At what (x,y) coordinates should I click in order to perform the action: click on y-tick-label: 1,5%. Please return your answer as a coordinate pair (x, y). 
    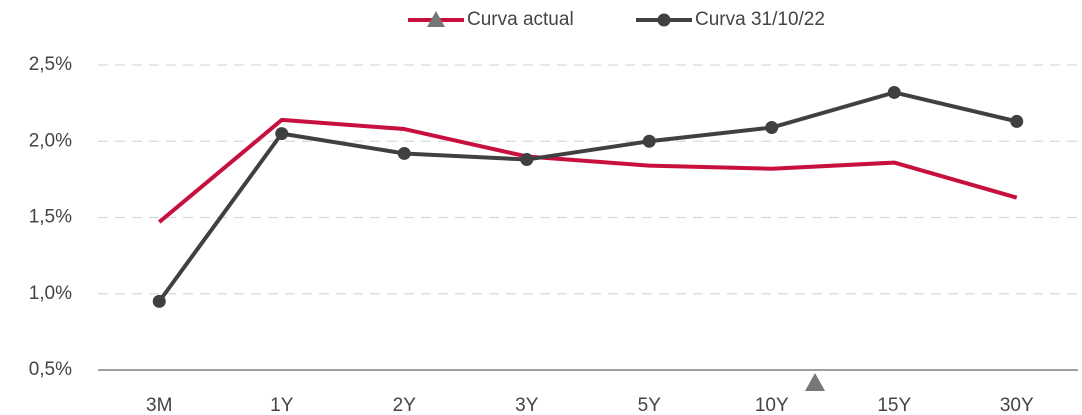
    Looking at the image, I should click on (50, 217).